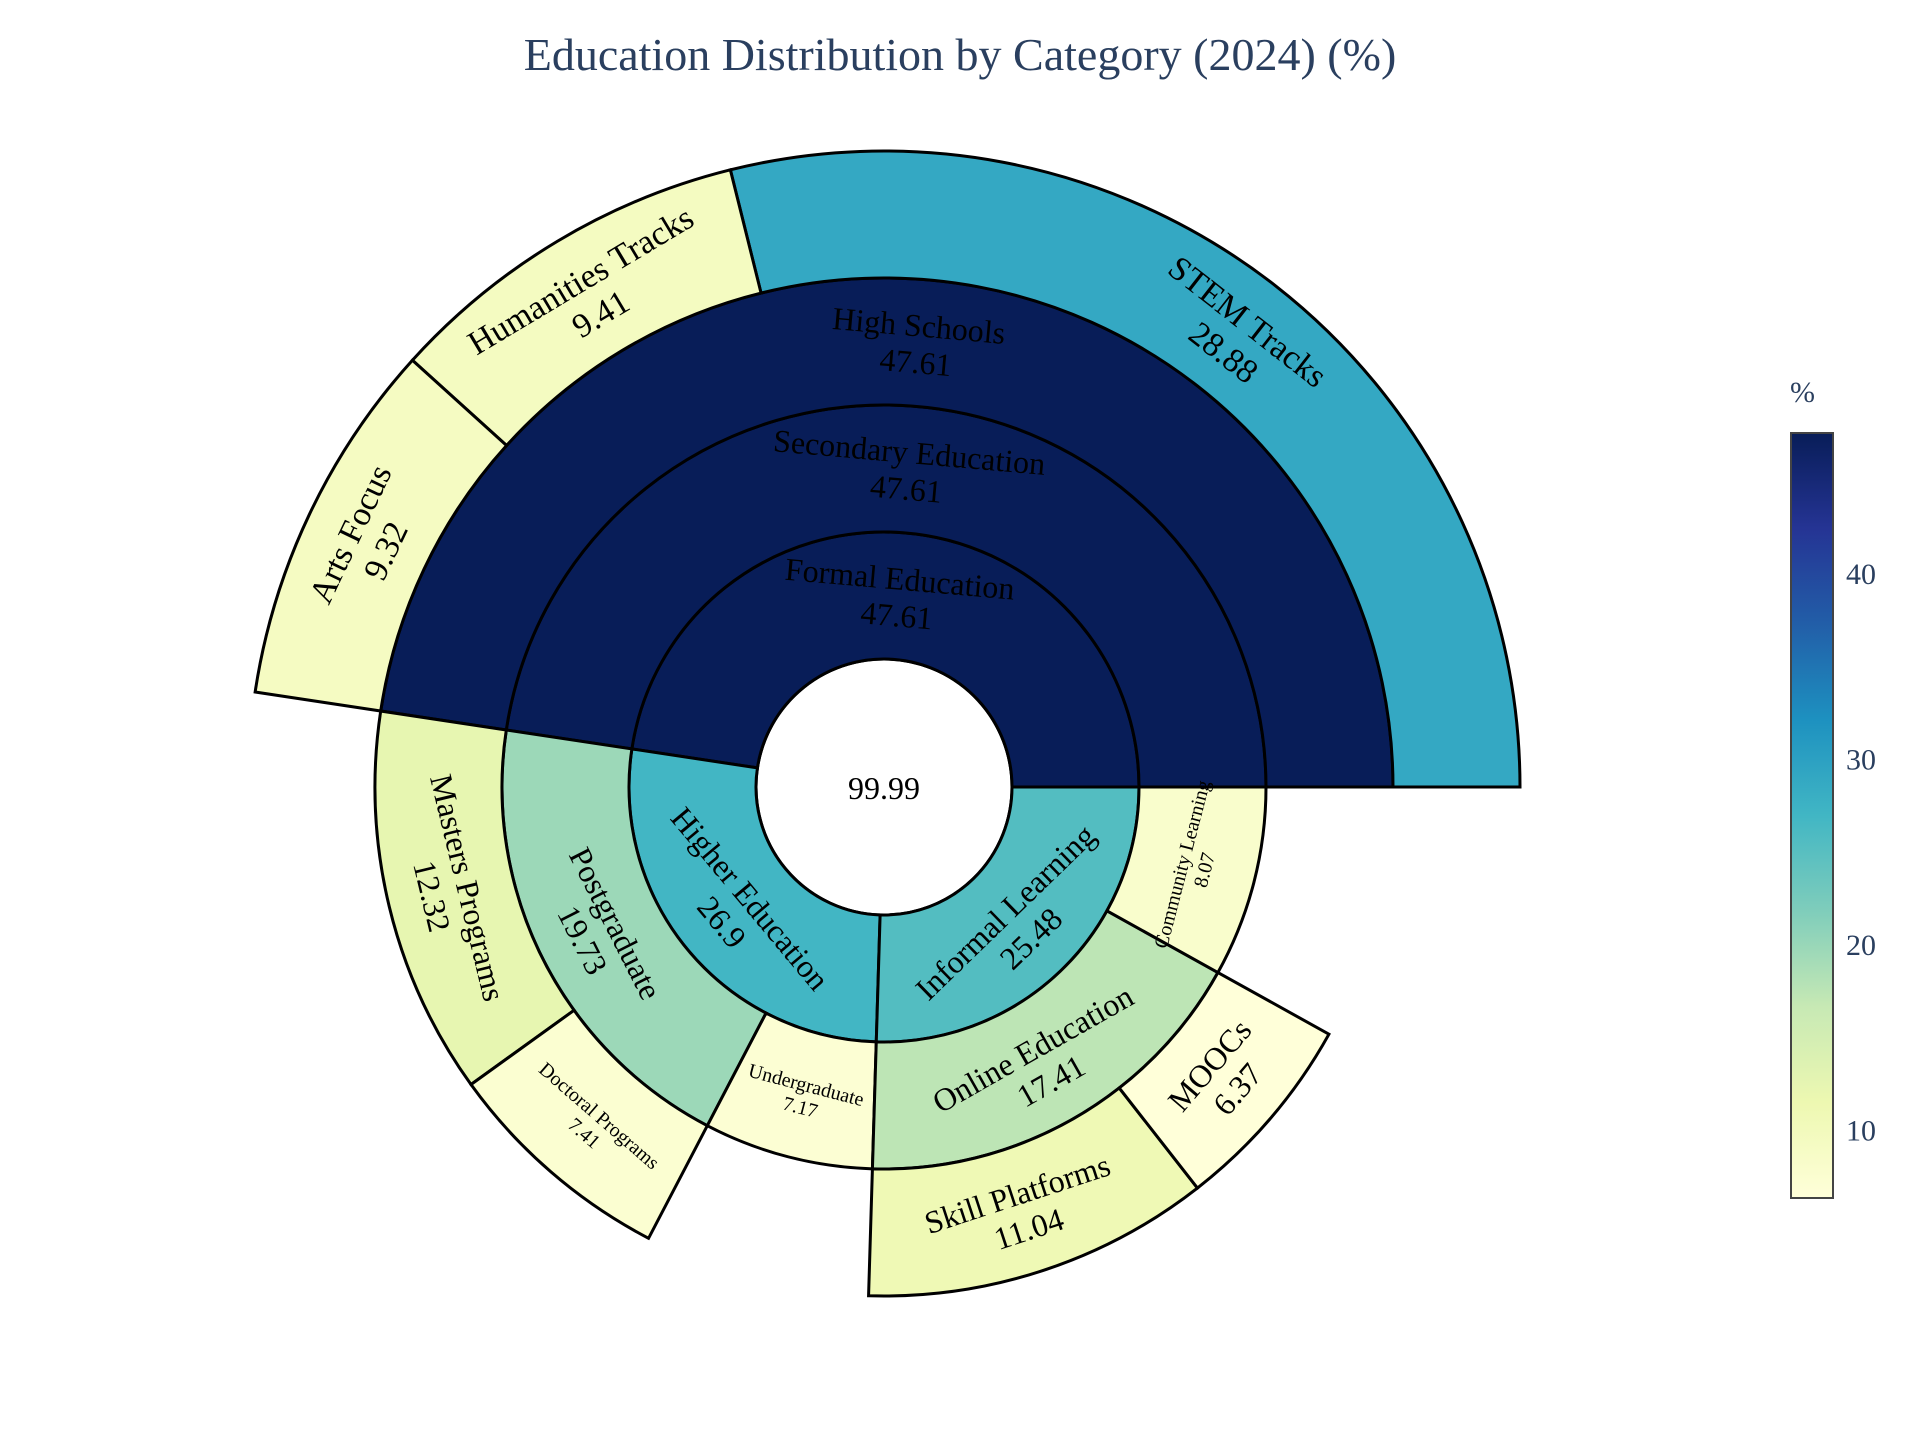  I want to click on colorbar-gradient, so click(1812, 815).